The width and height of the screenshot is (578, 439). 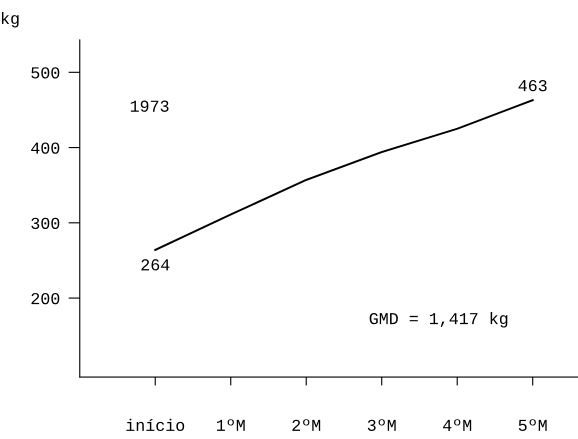 What do you see at coordinates (45, 73) in the screenshot?
I see `y-tick-label: 500` at bounding box center [45, 73].